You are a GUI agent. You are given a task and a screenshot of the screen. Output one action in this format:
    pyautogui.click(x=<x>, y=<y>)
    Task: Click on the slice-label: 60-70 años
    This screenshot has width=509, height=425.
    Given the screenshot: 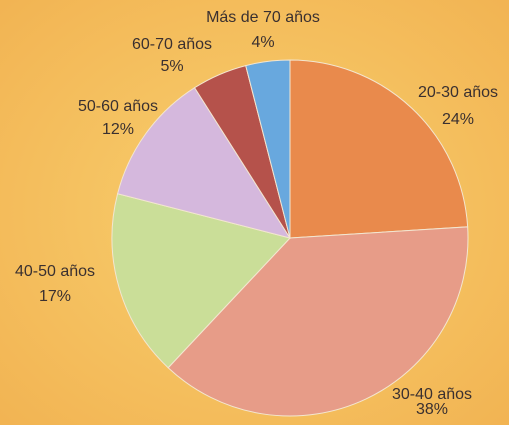 What is the action you would take?
    pyautogui.click(x=172, y=44)
    